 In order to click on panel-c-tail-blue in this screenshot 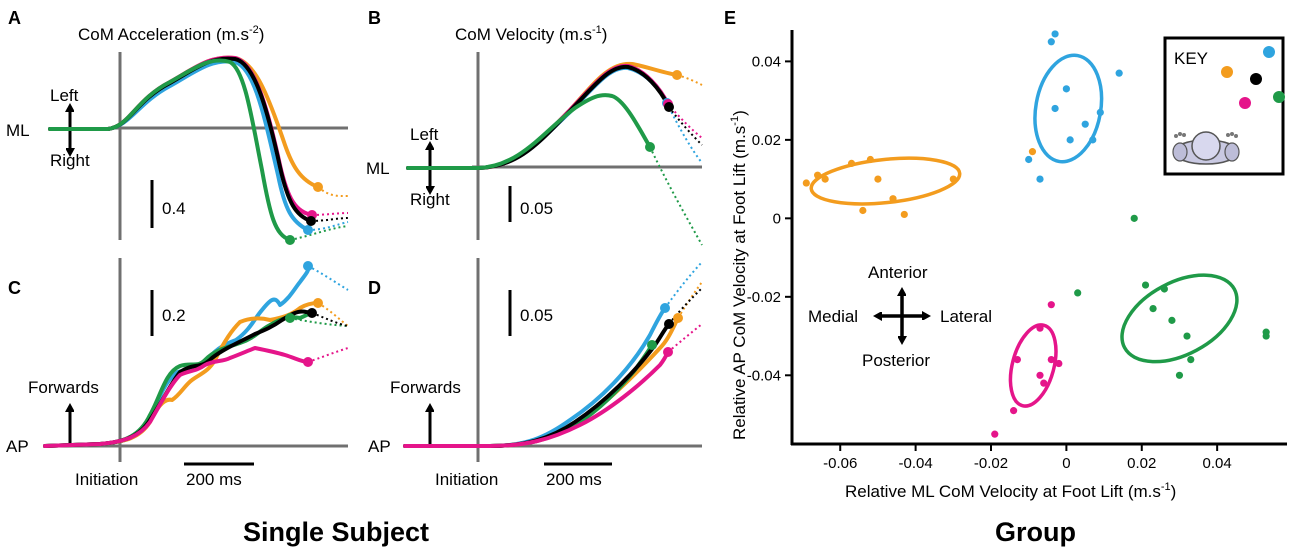, I will do `click(328, 278)`.